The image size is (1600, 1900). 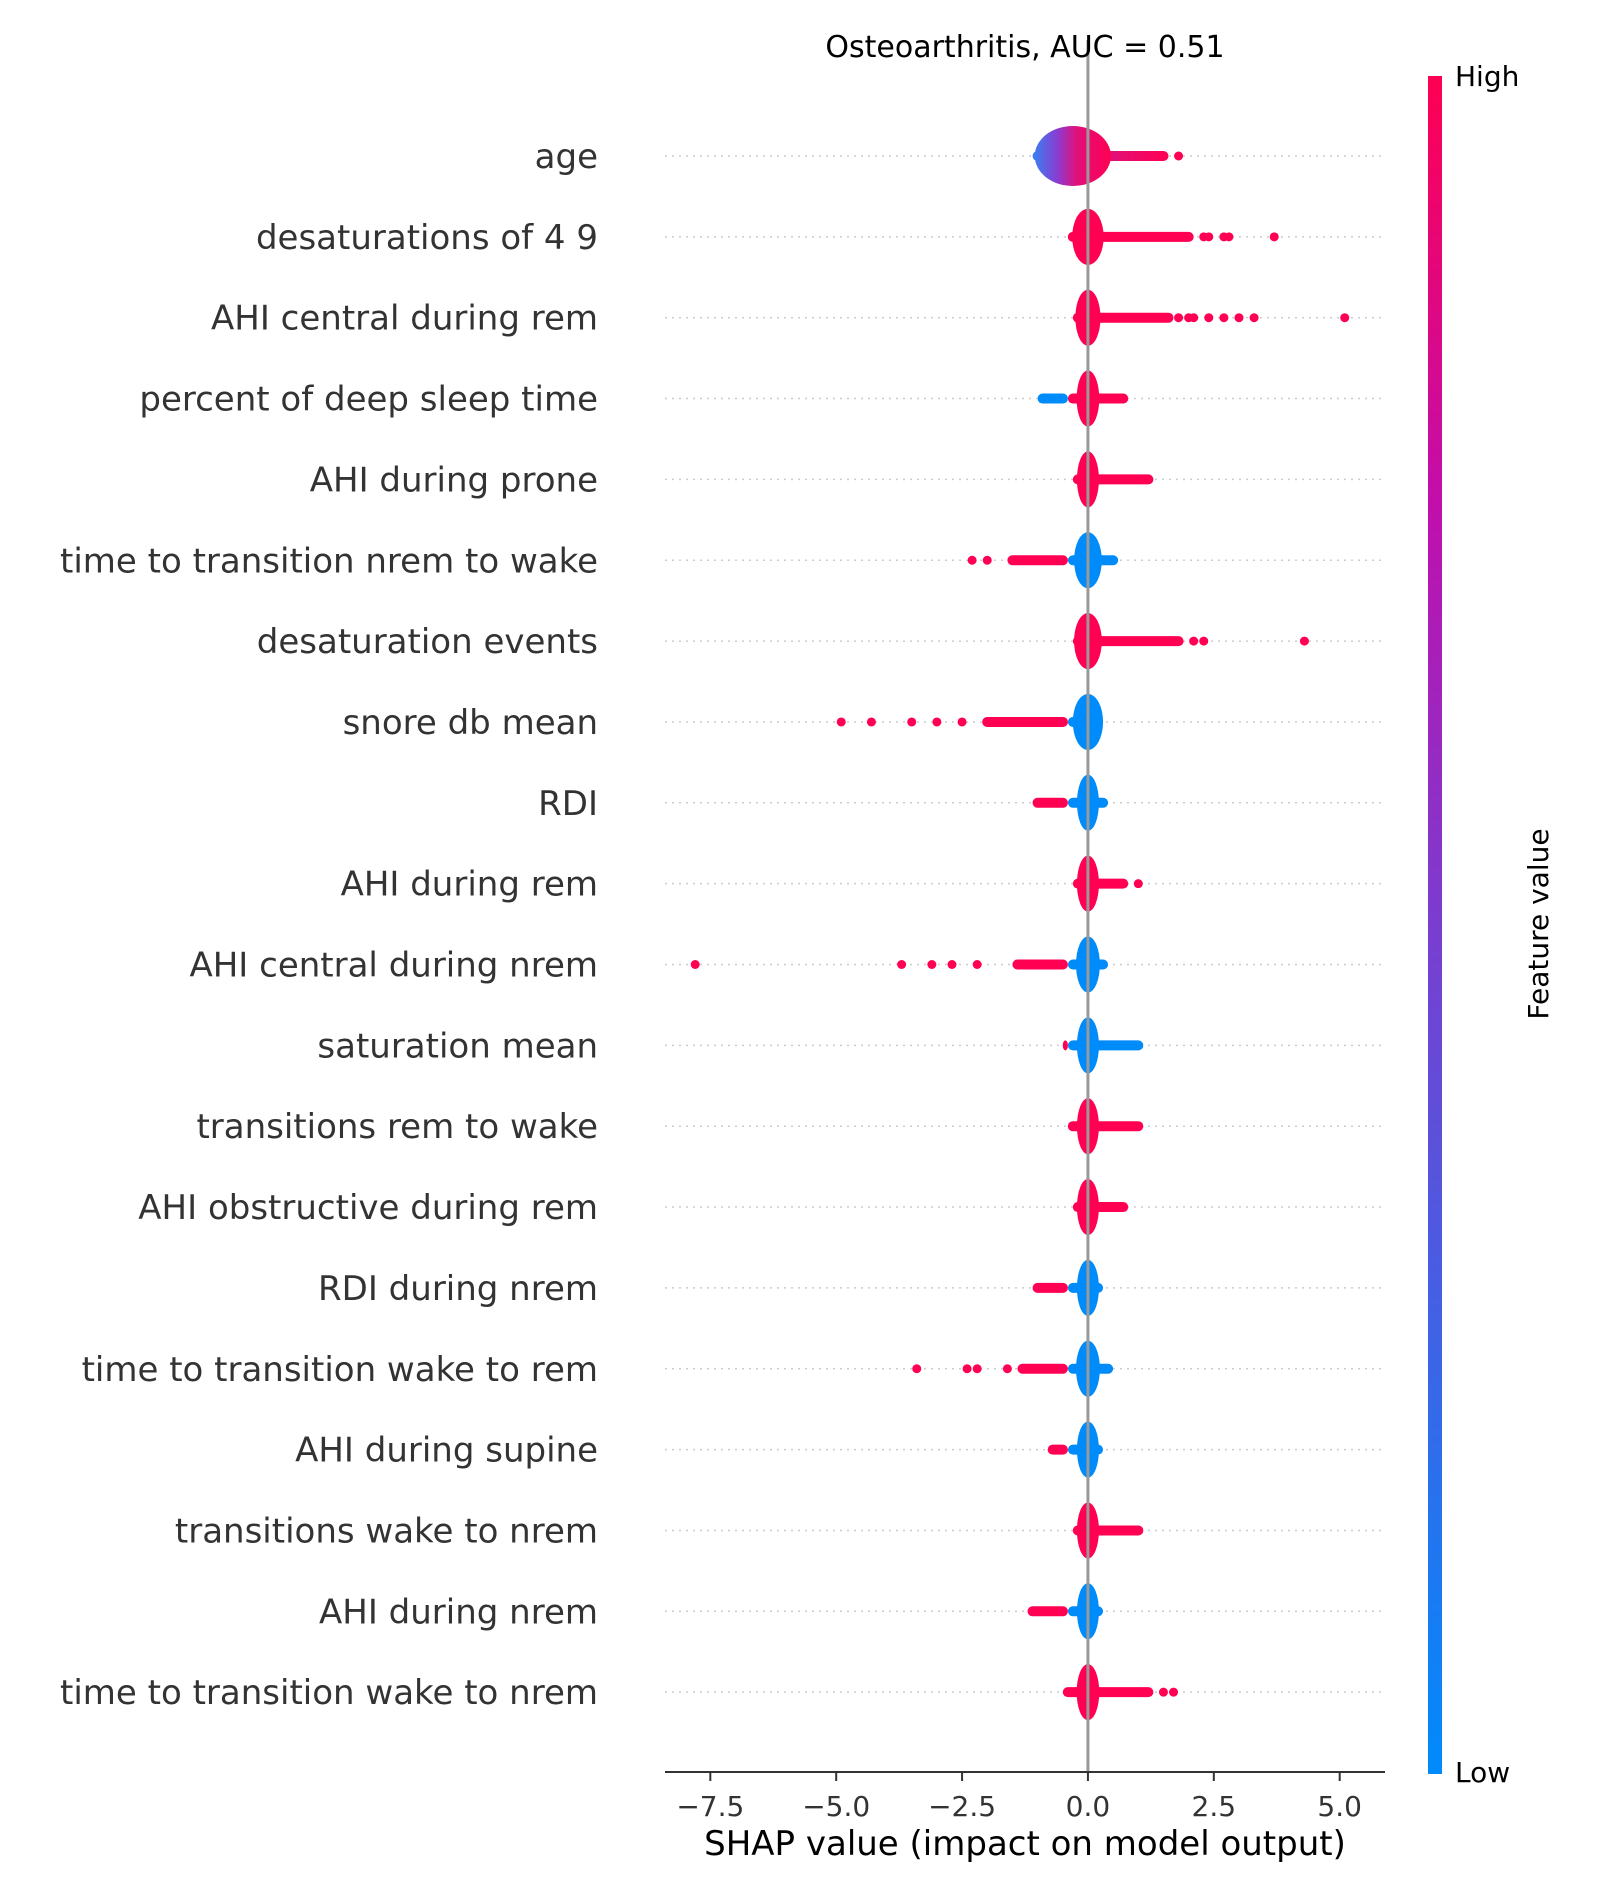 I want to click on feature-row: transitions wake to nrem, so click(x=780, y=1530).